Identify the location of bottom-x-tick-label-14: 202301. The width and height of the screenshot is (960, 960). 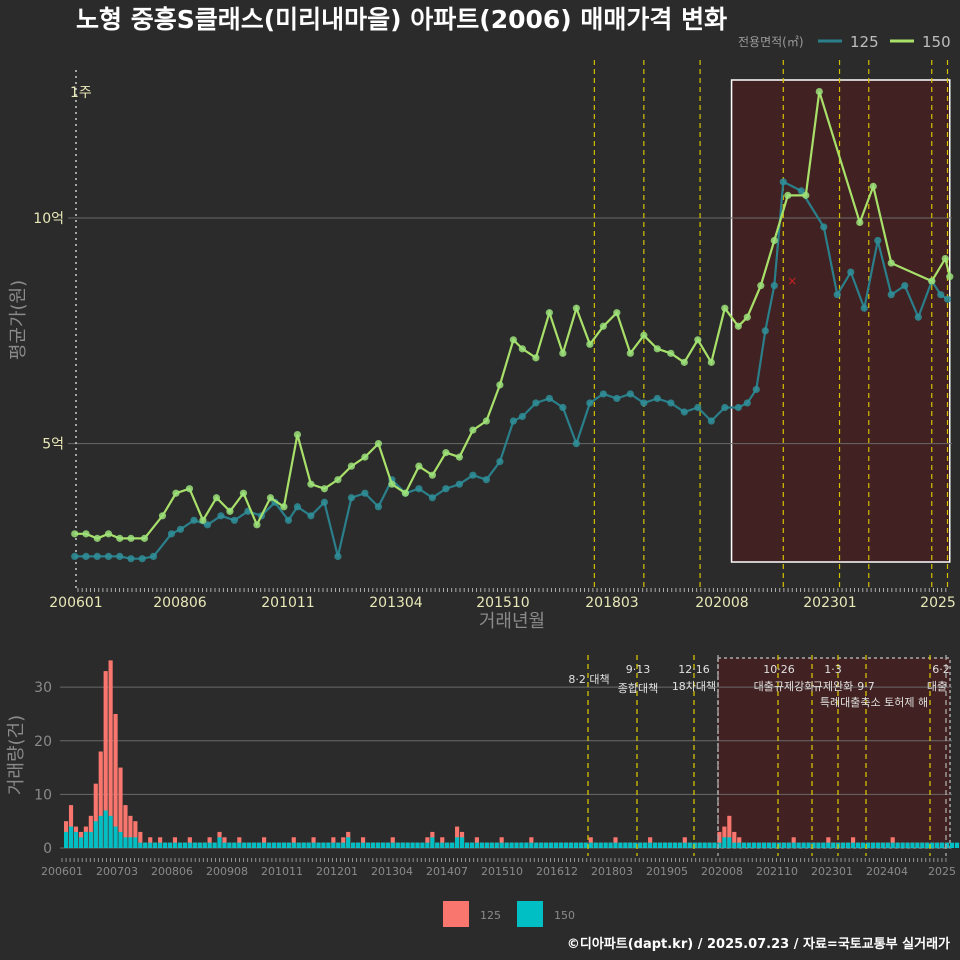
(832, 871).